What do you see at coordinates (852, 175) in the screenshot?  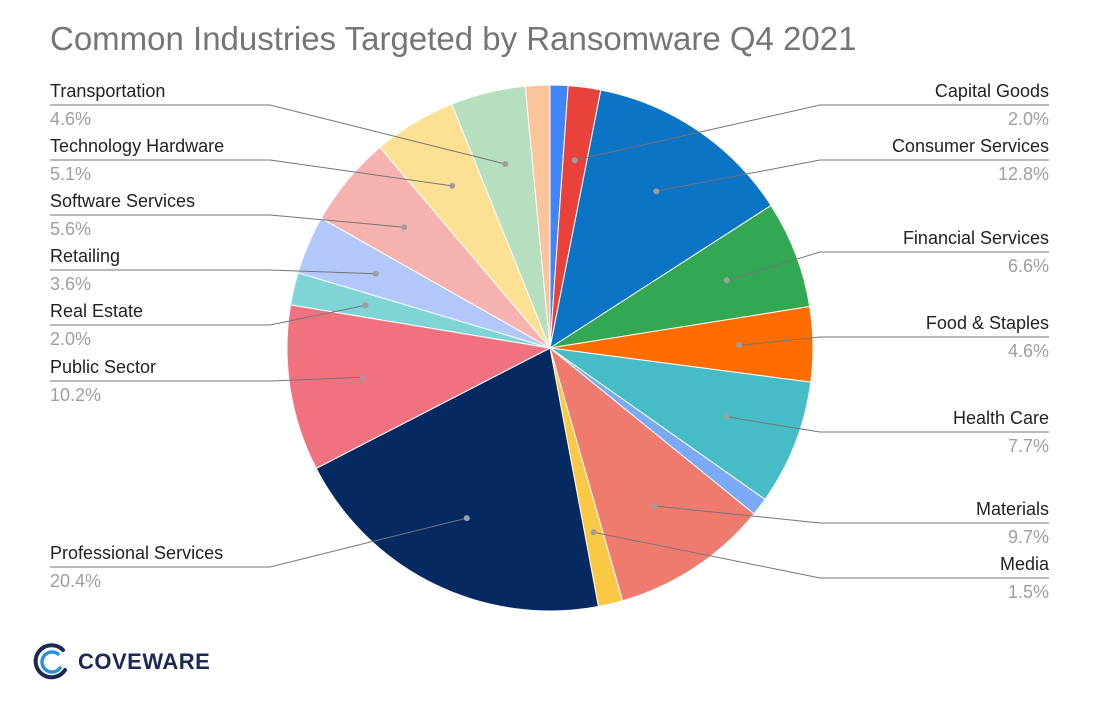 I see `leader-line-consumer-services` at bounding box center [852, 175].